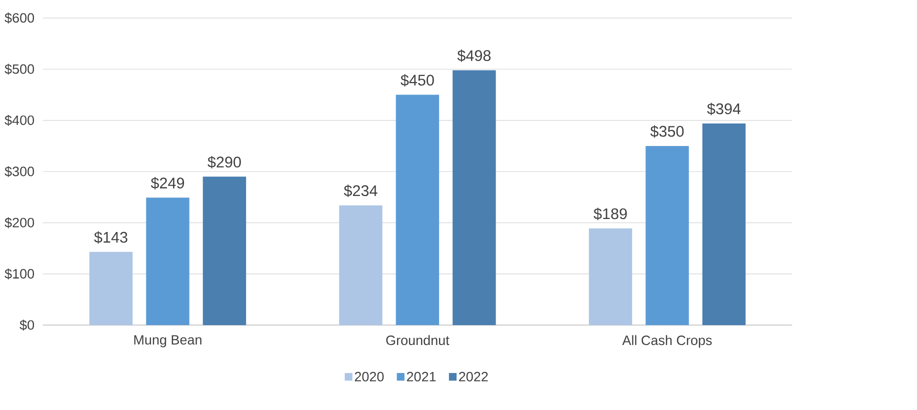 Image resolution: width=917 pixels, height=410 pixels. Describe the element at coordinates (417, 80) in the screenshot. I see `data-label: $450` at that location.